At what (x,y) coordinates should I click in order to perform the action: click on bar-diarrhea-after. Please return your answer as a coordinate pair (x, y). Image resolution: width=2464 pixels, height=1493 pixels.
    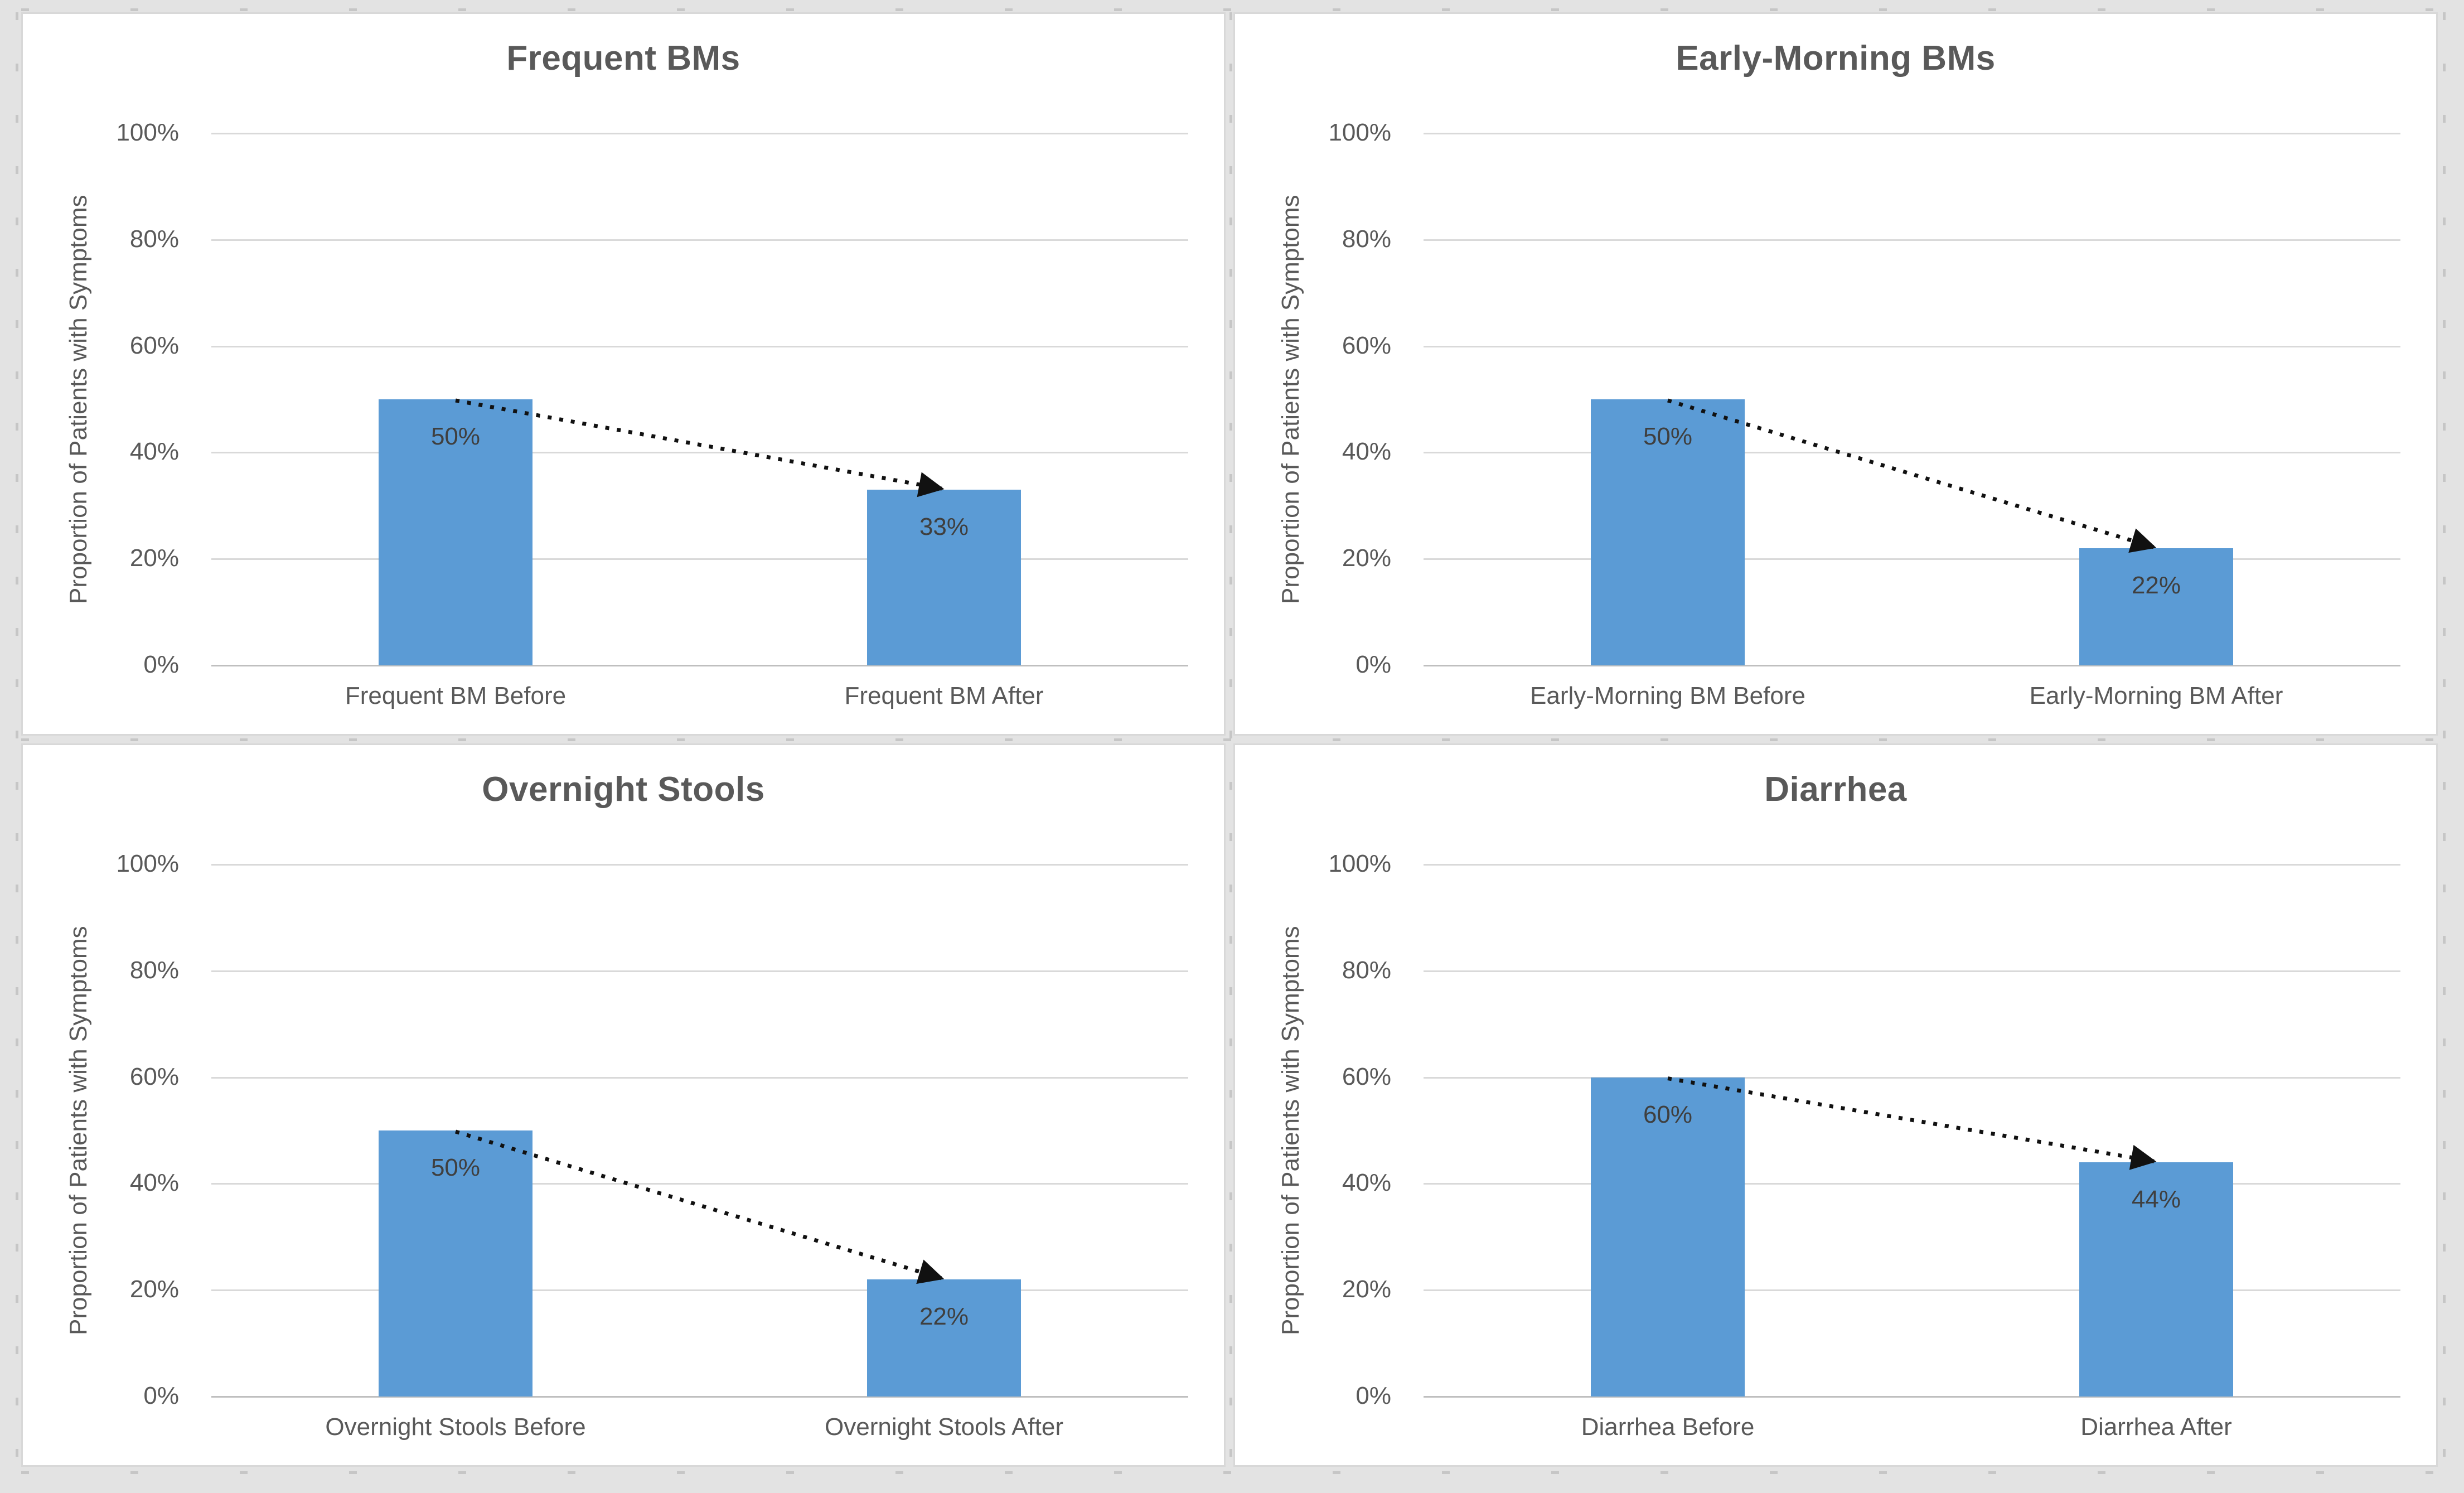
    Looking at the image, I should click on (2156, 1279).